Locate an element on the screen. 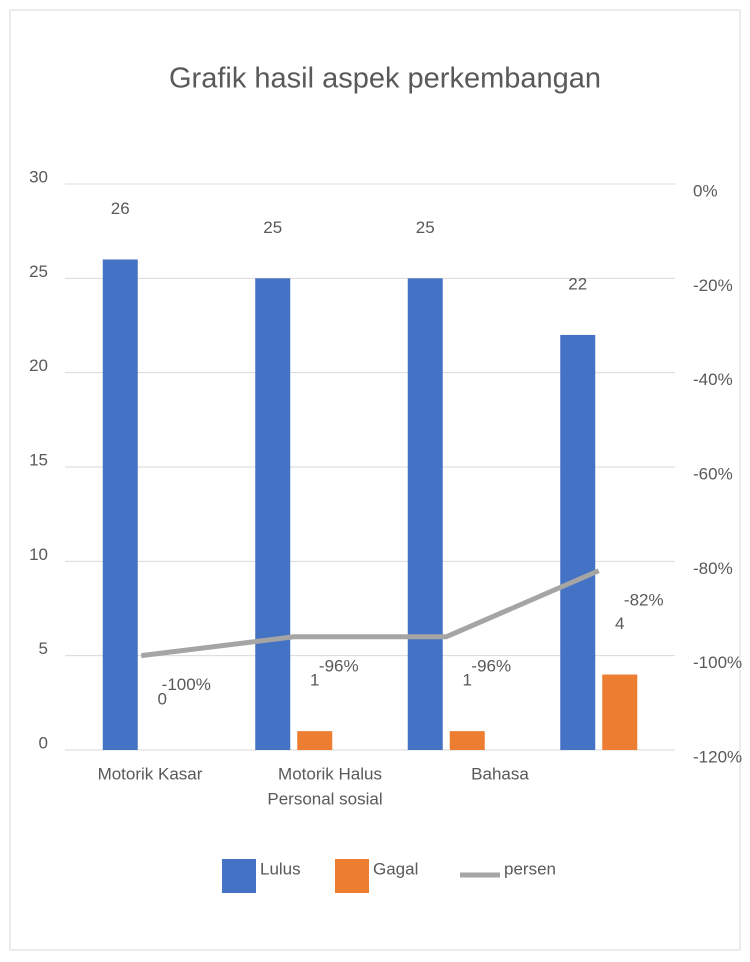  y2-tick-label: -80% is located at coordinates (713, 568).